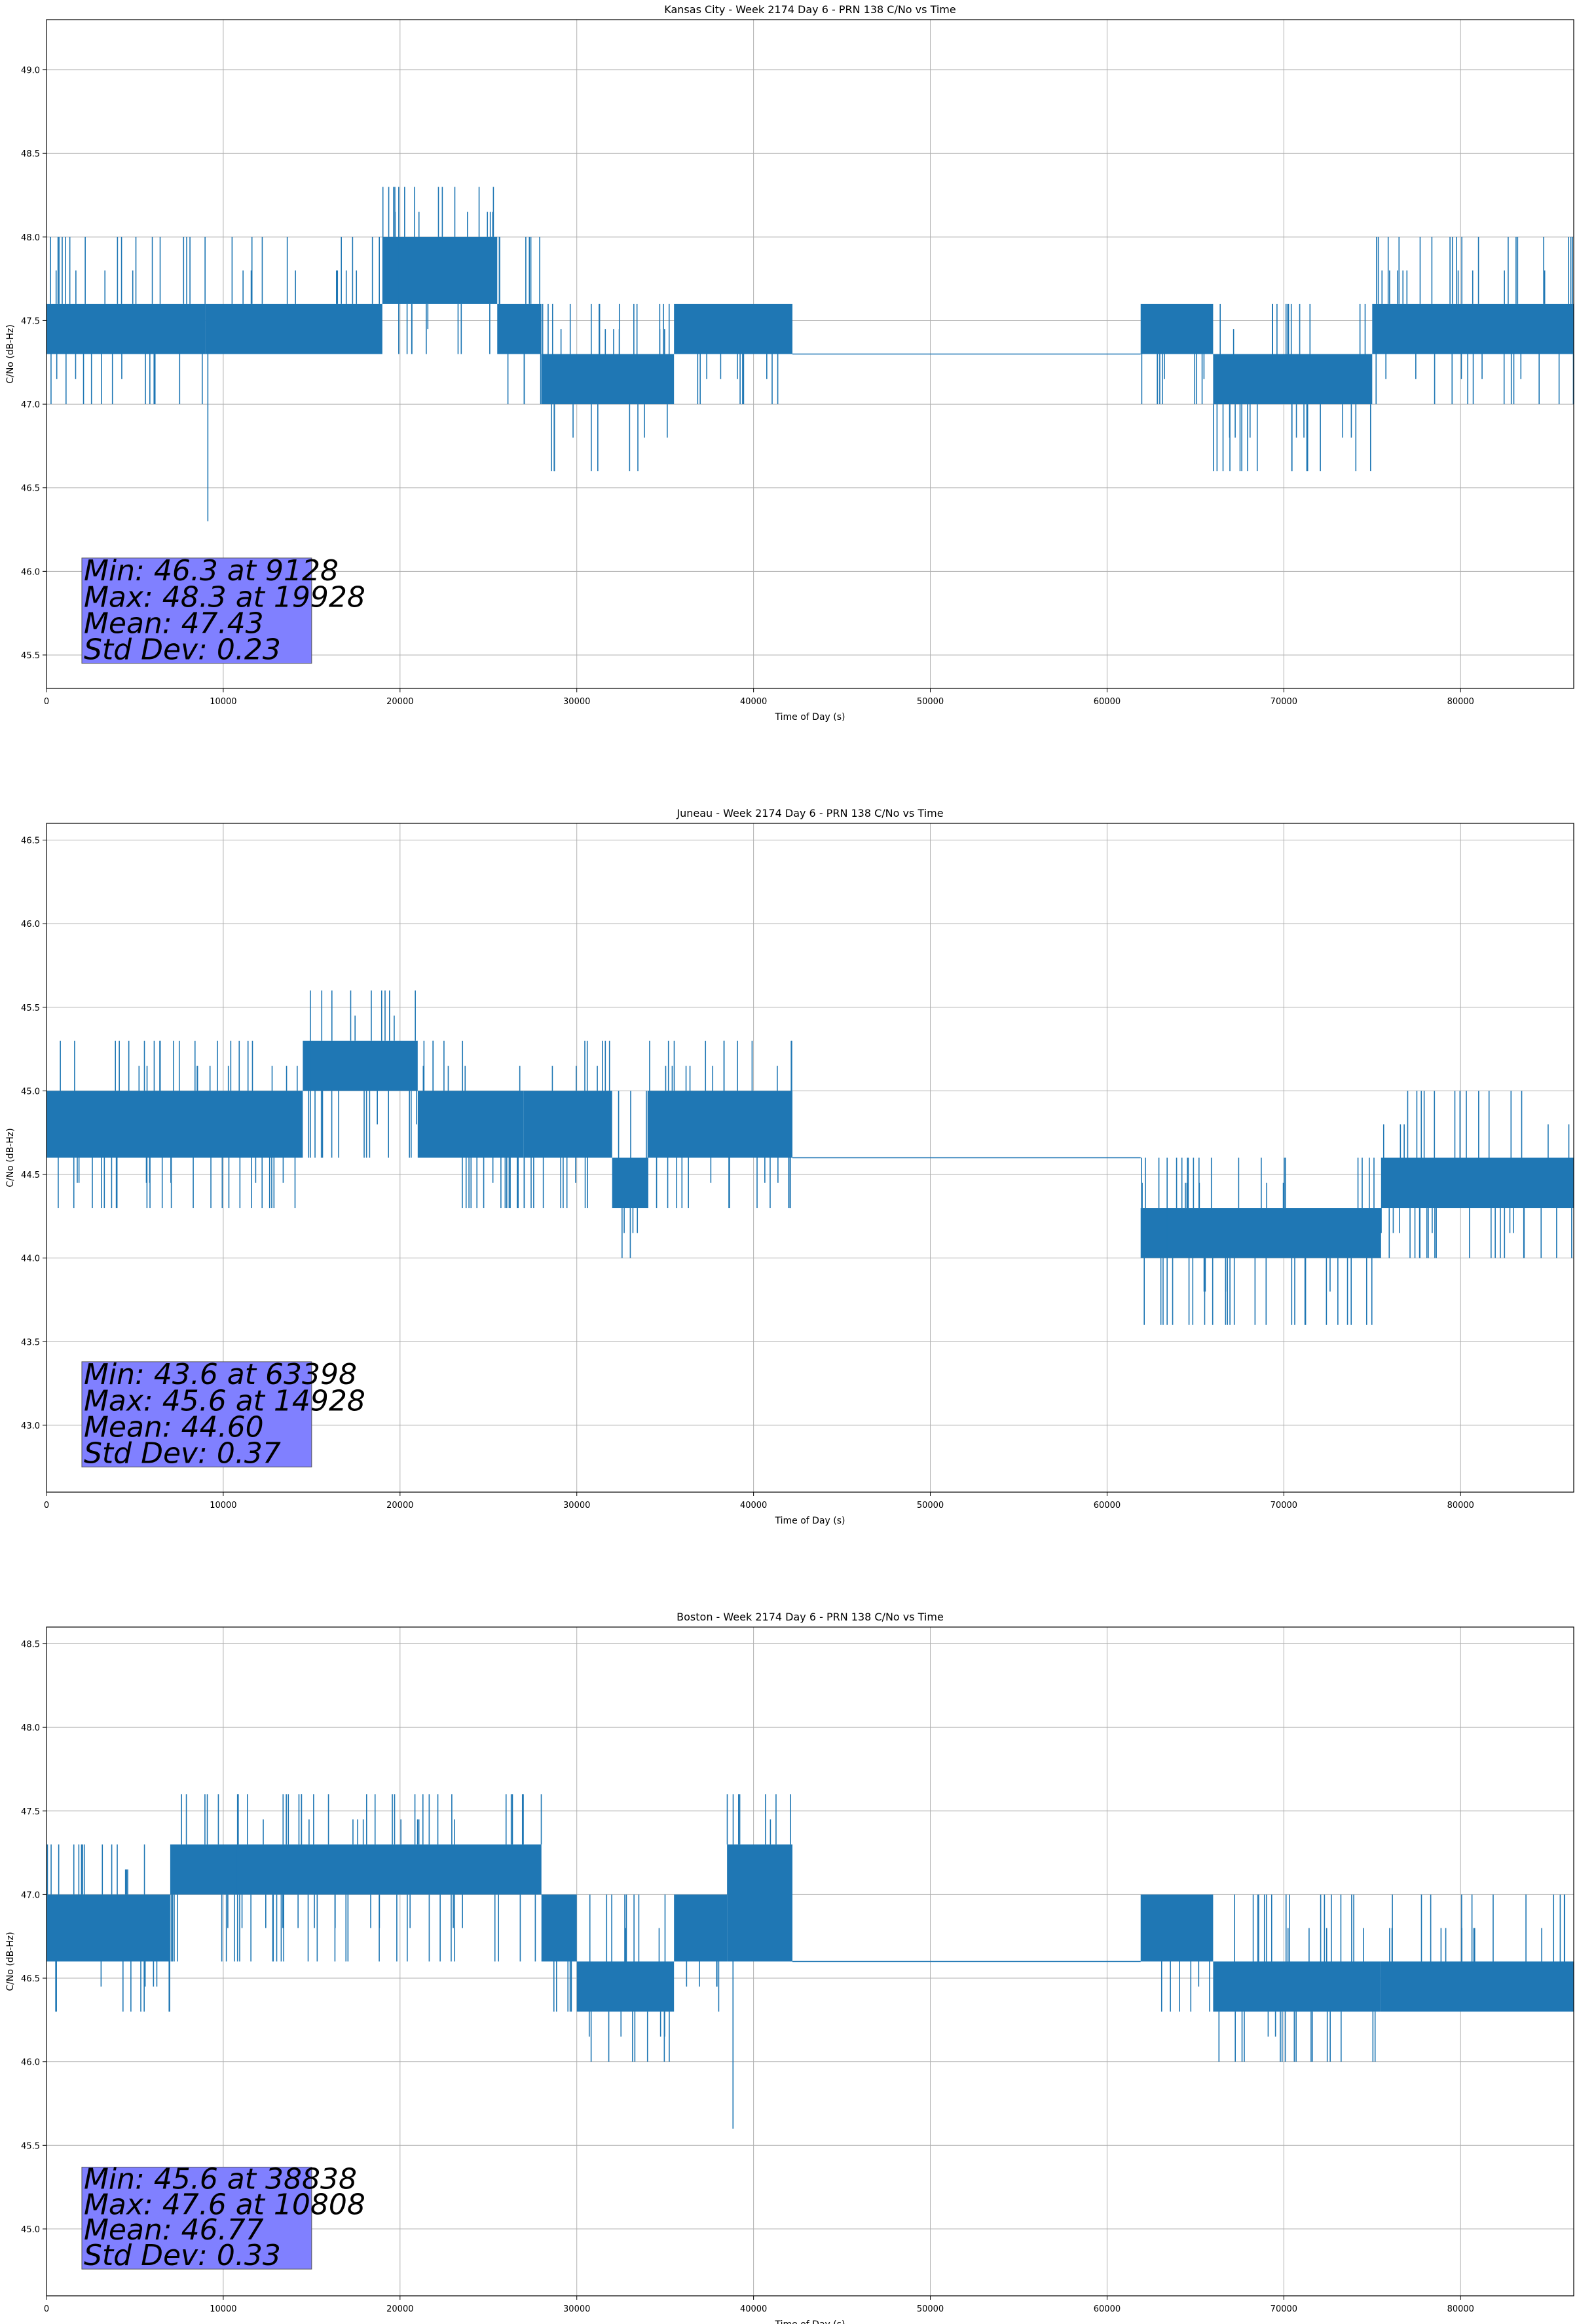 This screenshot has height=2324, width=1577. What do you see at coordinates (30, 1259) in the screenshot?
I see `y-tick-label: 44.0` at bounding box center [30, 1259].